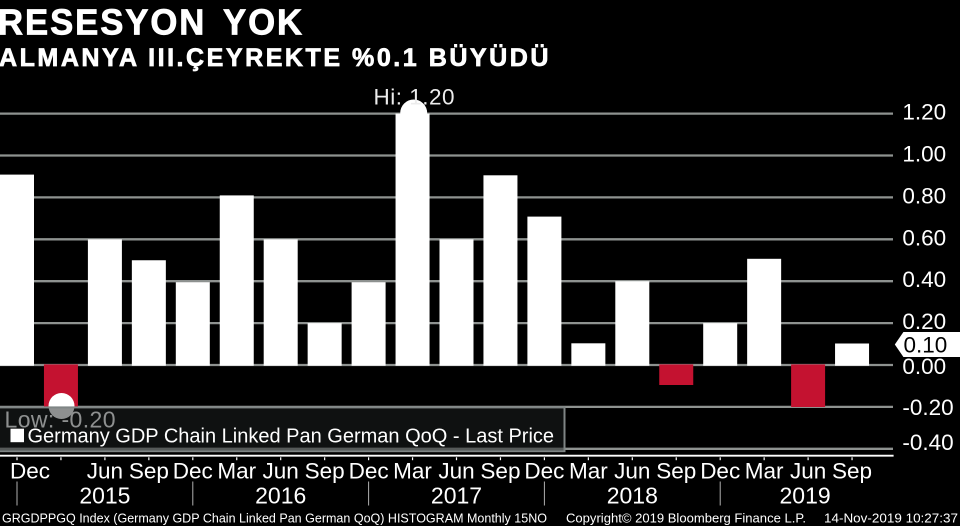  What do you see at coordinates (926, 345) in the screenshot?
I see `svg-text: 0.10` at bounding box center [926, 345].